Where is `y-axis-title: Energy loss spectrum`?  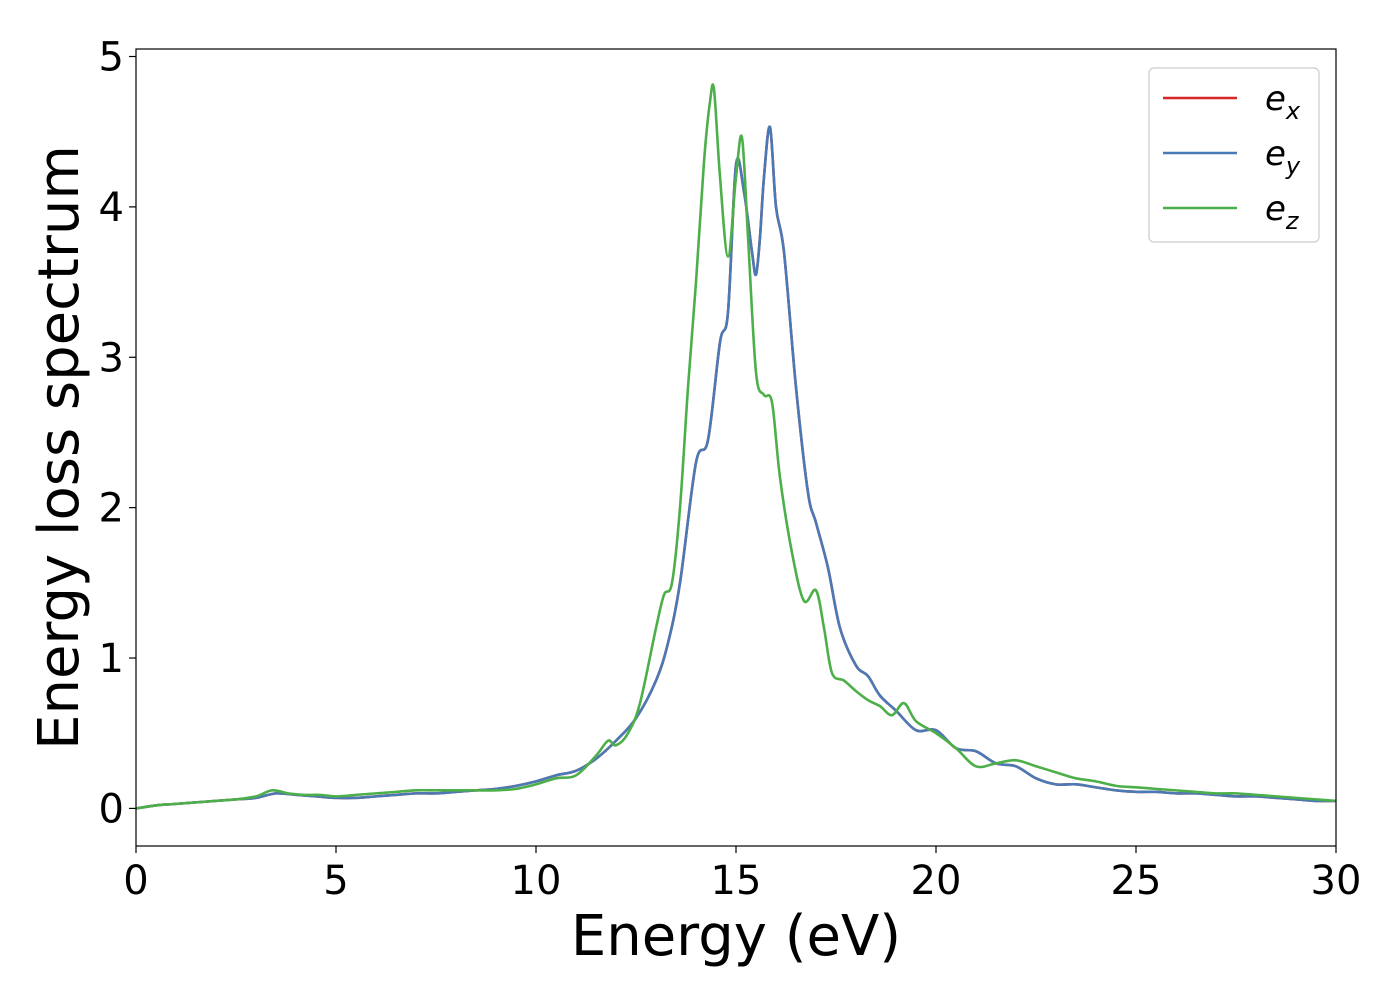 y-axis-title: Energy loss spectrum is located at coordinates (59, 447).